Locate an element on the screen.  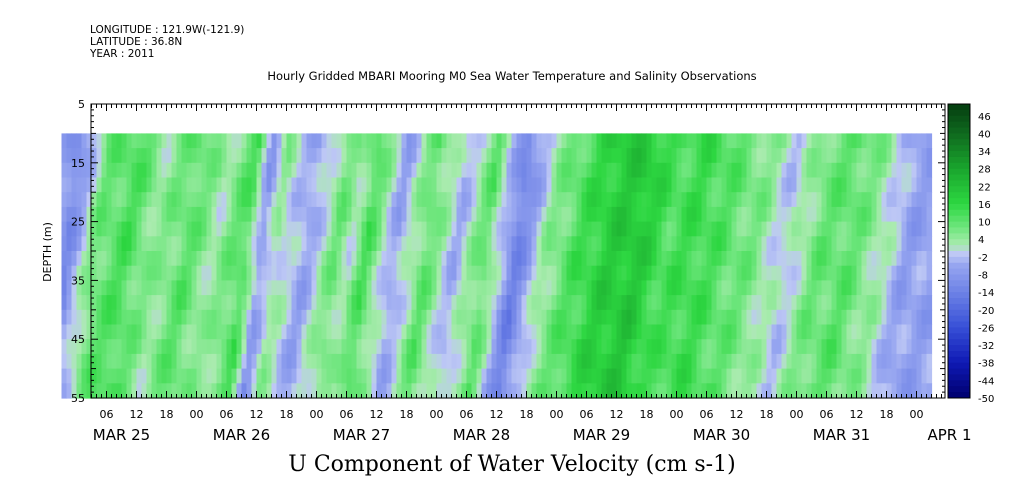
x-hour-label: 06 is located at coordinates (707, 414).